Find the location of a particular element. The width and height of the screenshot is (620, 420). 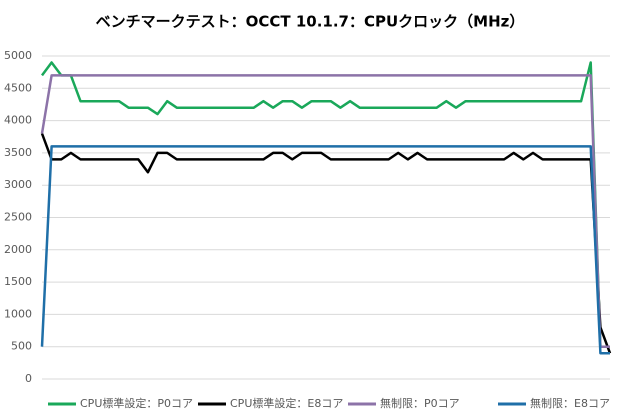

y-tick-label: 1500 is located at coordinates (18, 281).